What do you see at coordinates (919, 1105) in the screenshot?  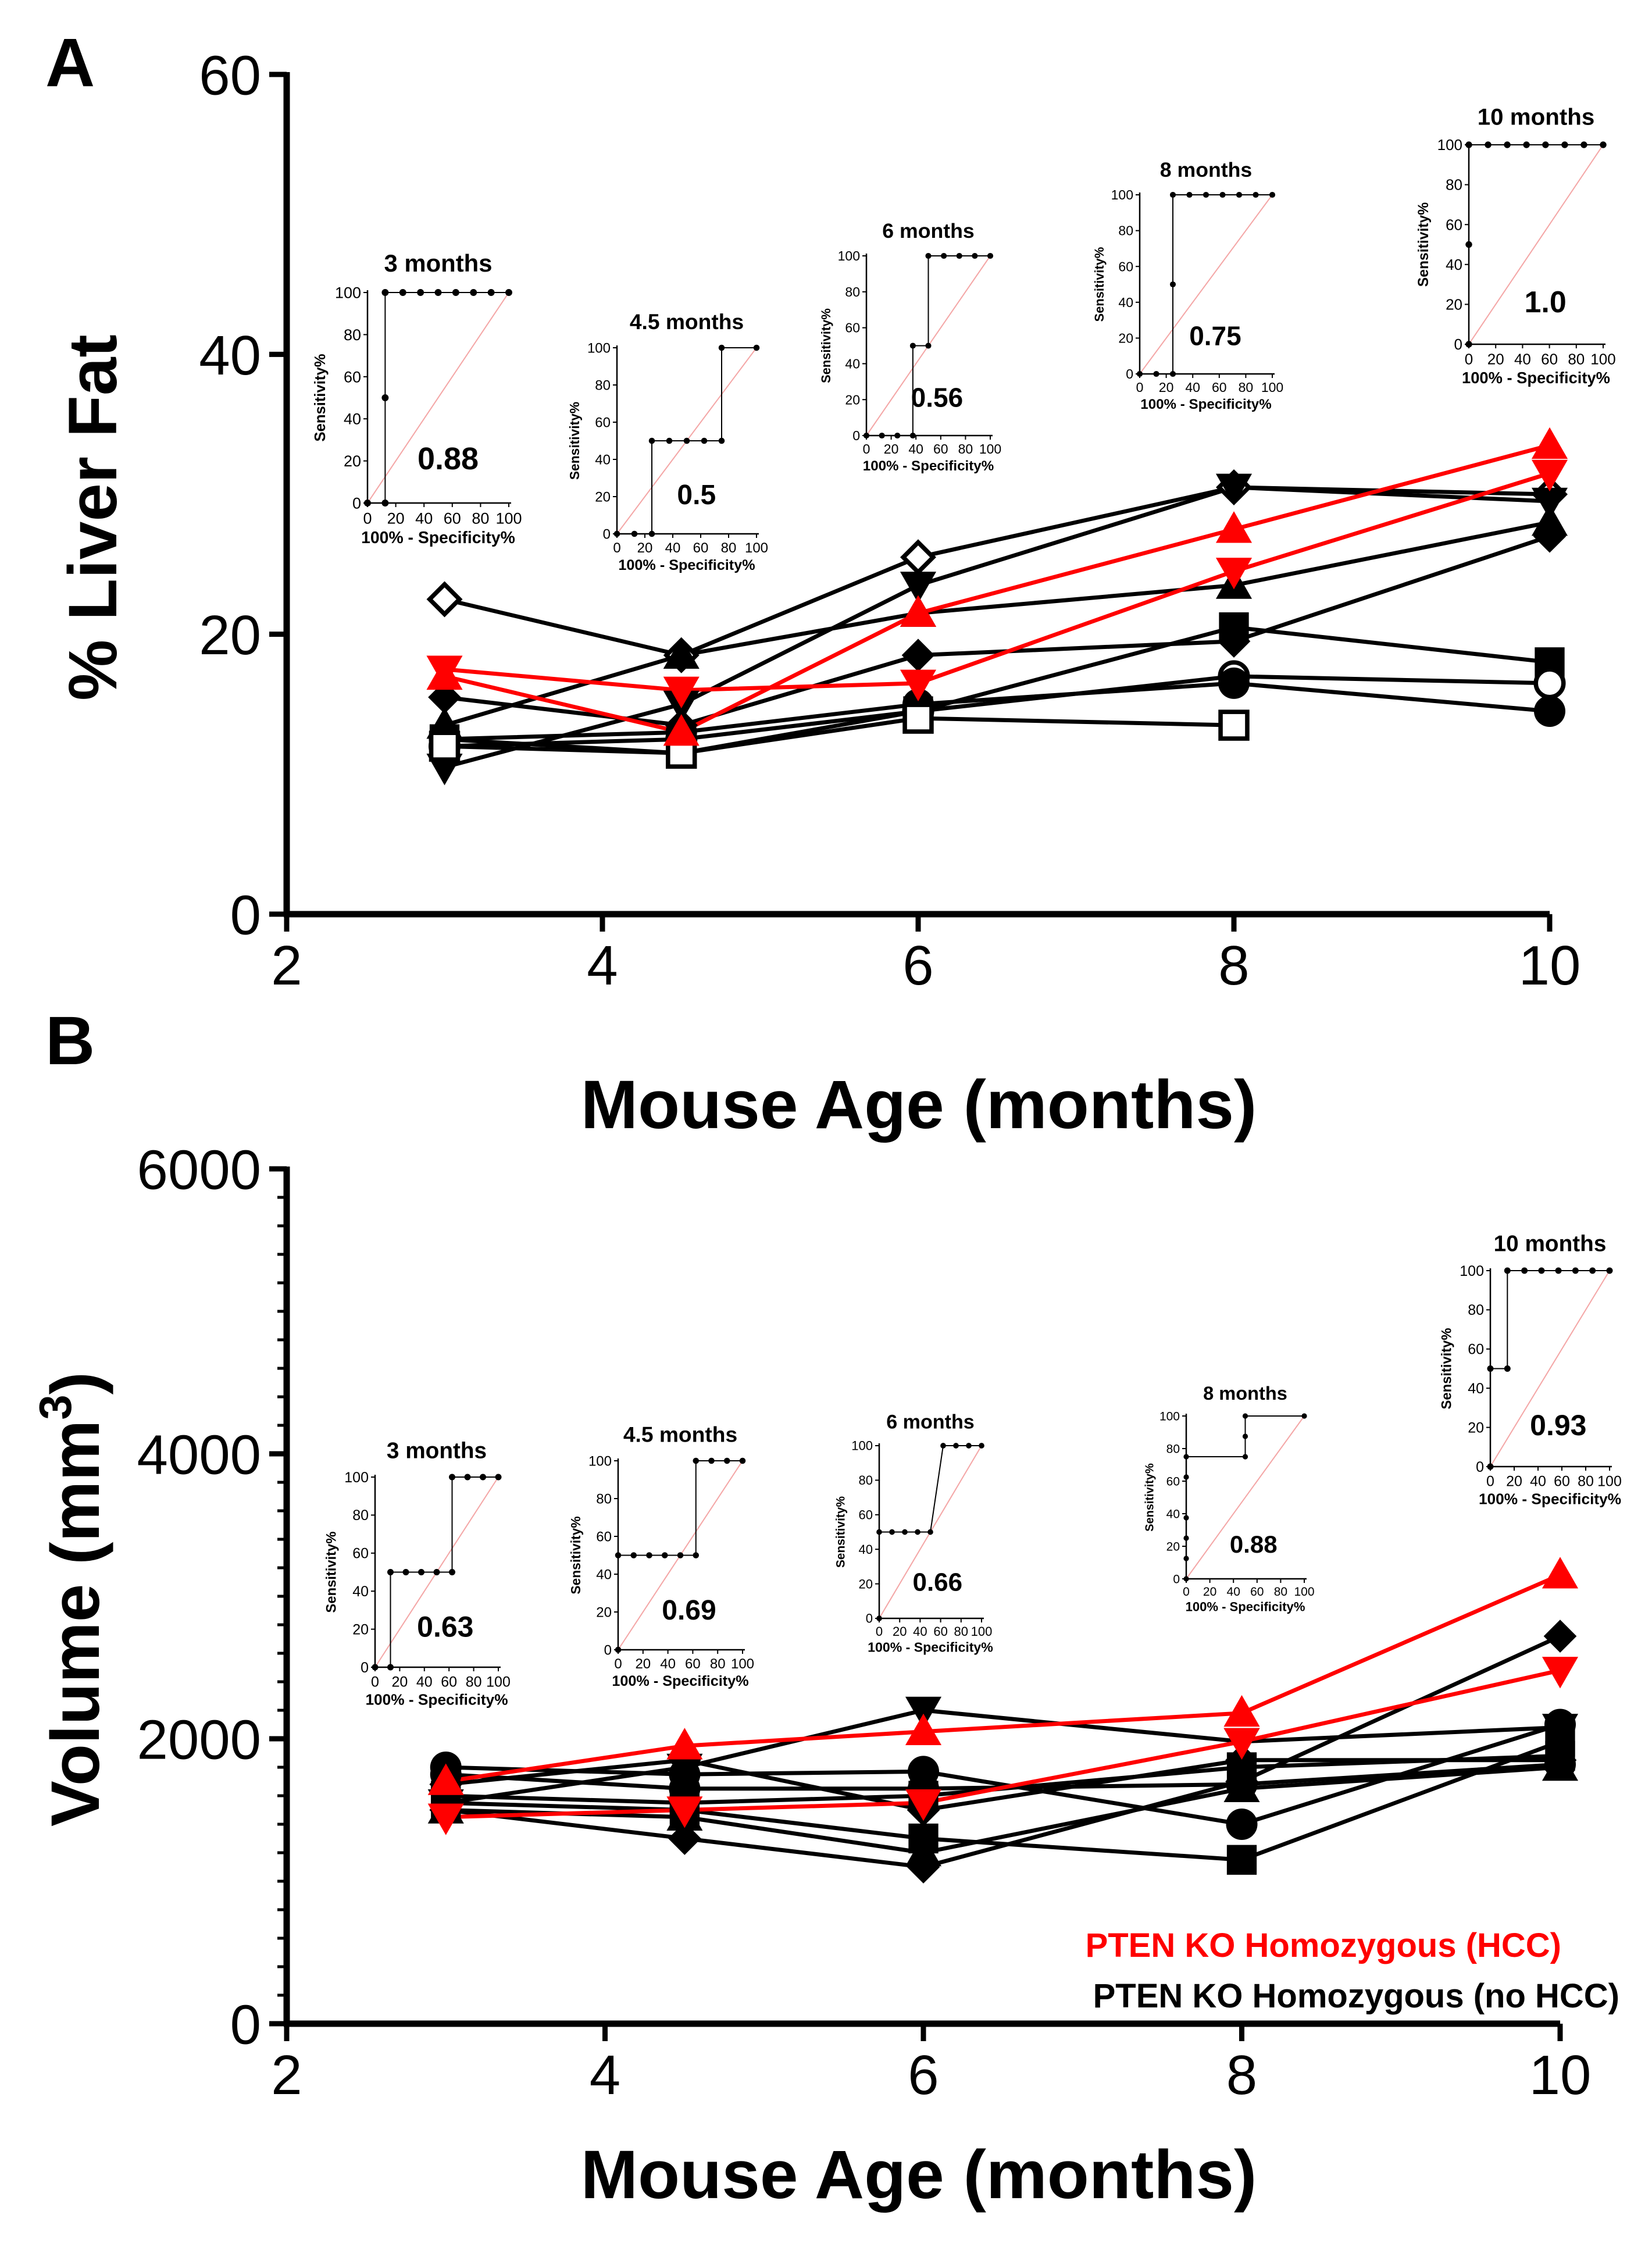 I see `panel-a-xlabel: Mouse Age (months)` at bounding box center [919, 1105].